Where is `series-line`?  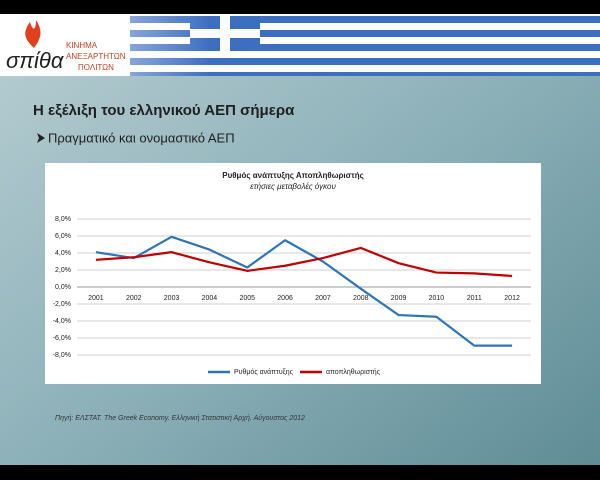
series-line is located at coordinates (304, 262).